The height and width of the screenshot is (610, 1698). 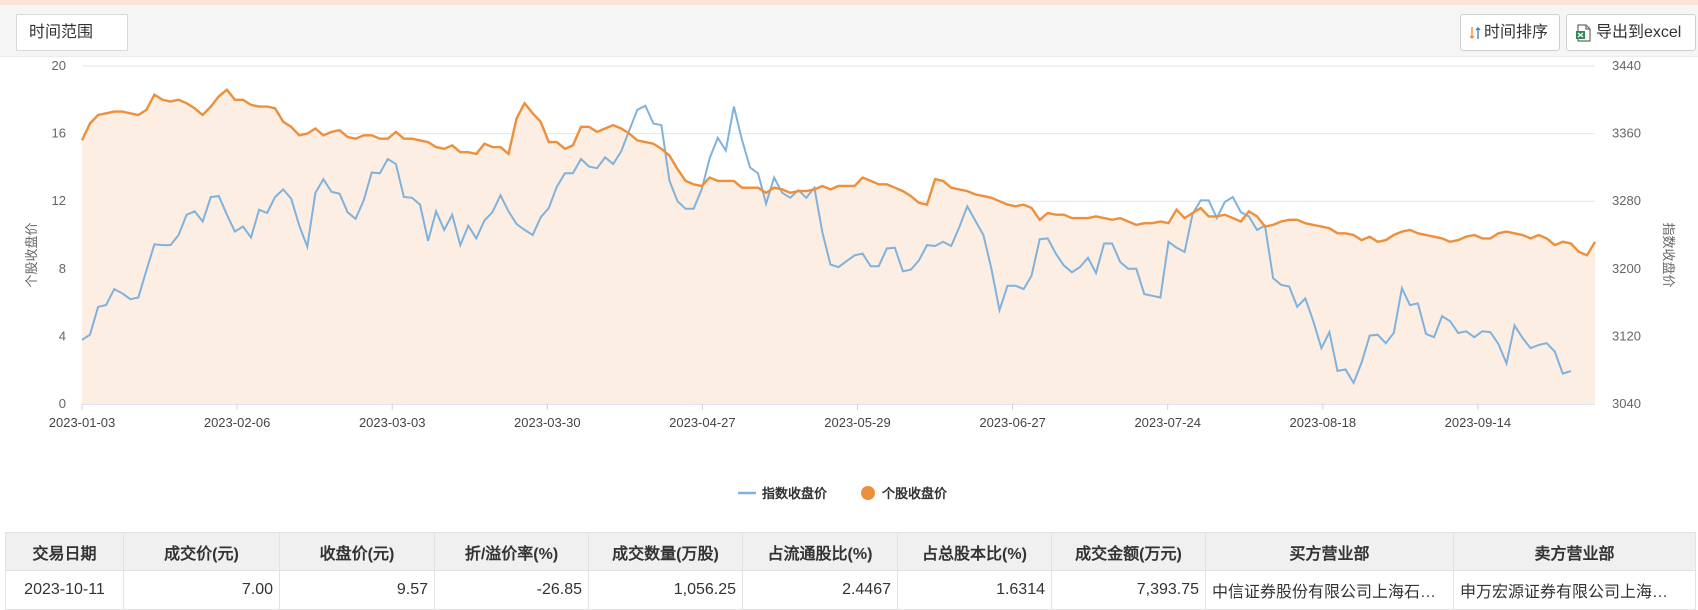 What do you see at coordinates (62, 268) in the screenshot?
I see `left-tick-label: 8` at bounding box center [62, 268].